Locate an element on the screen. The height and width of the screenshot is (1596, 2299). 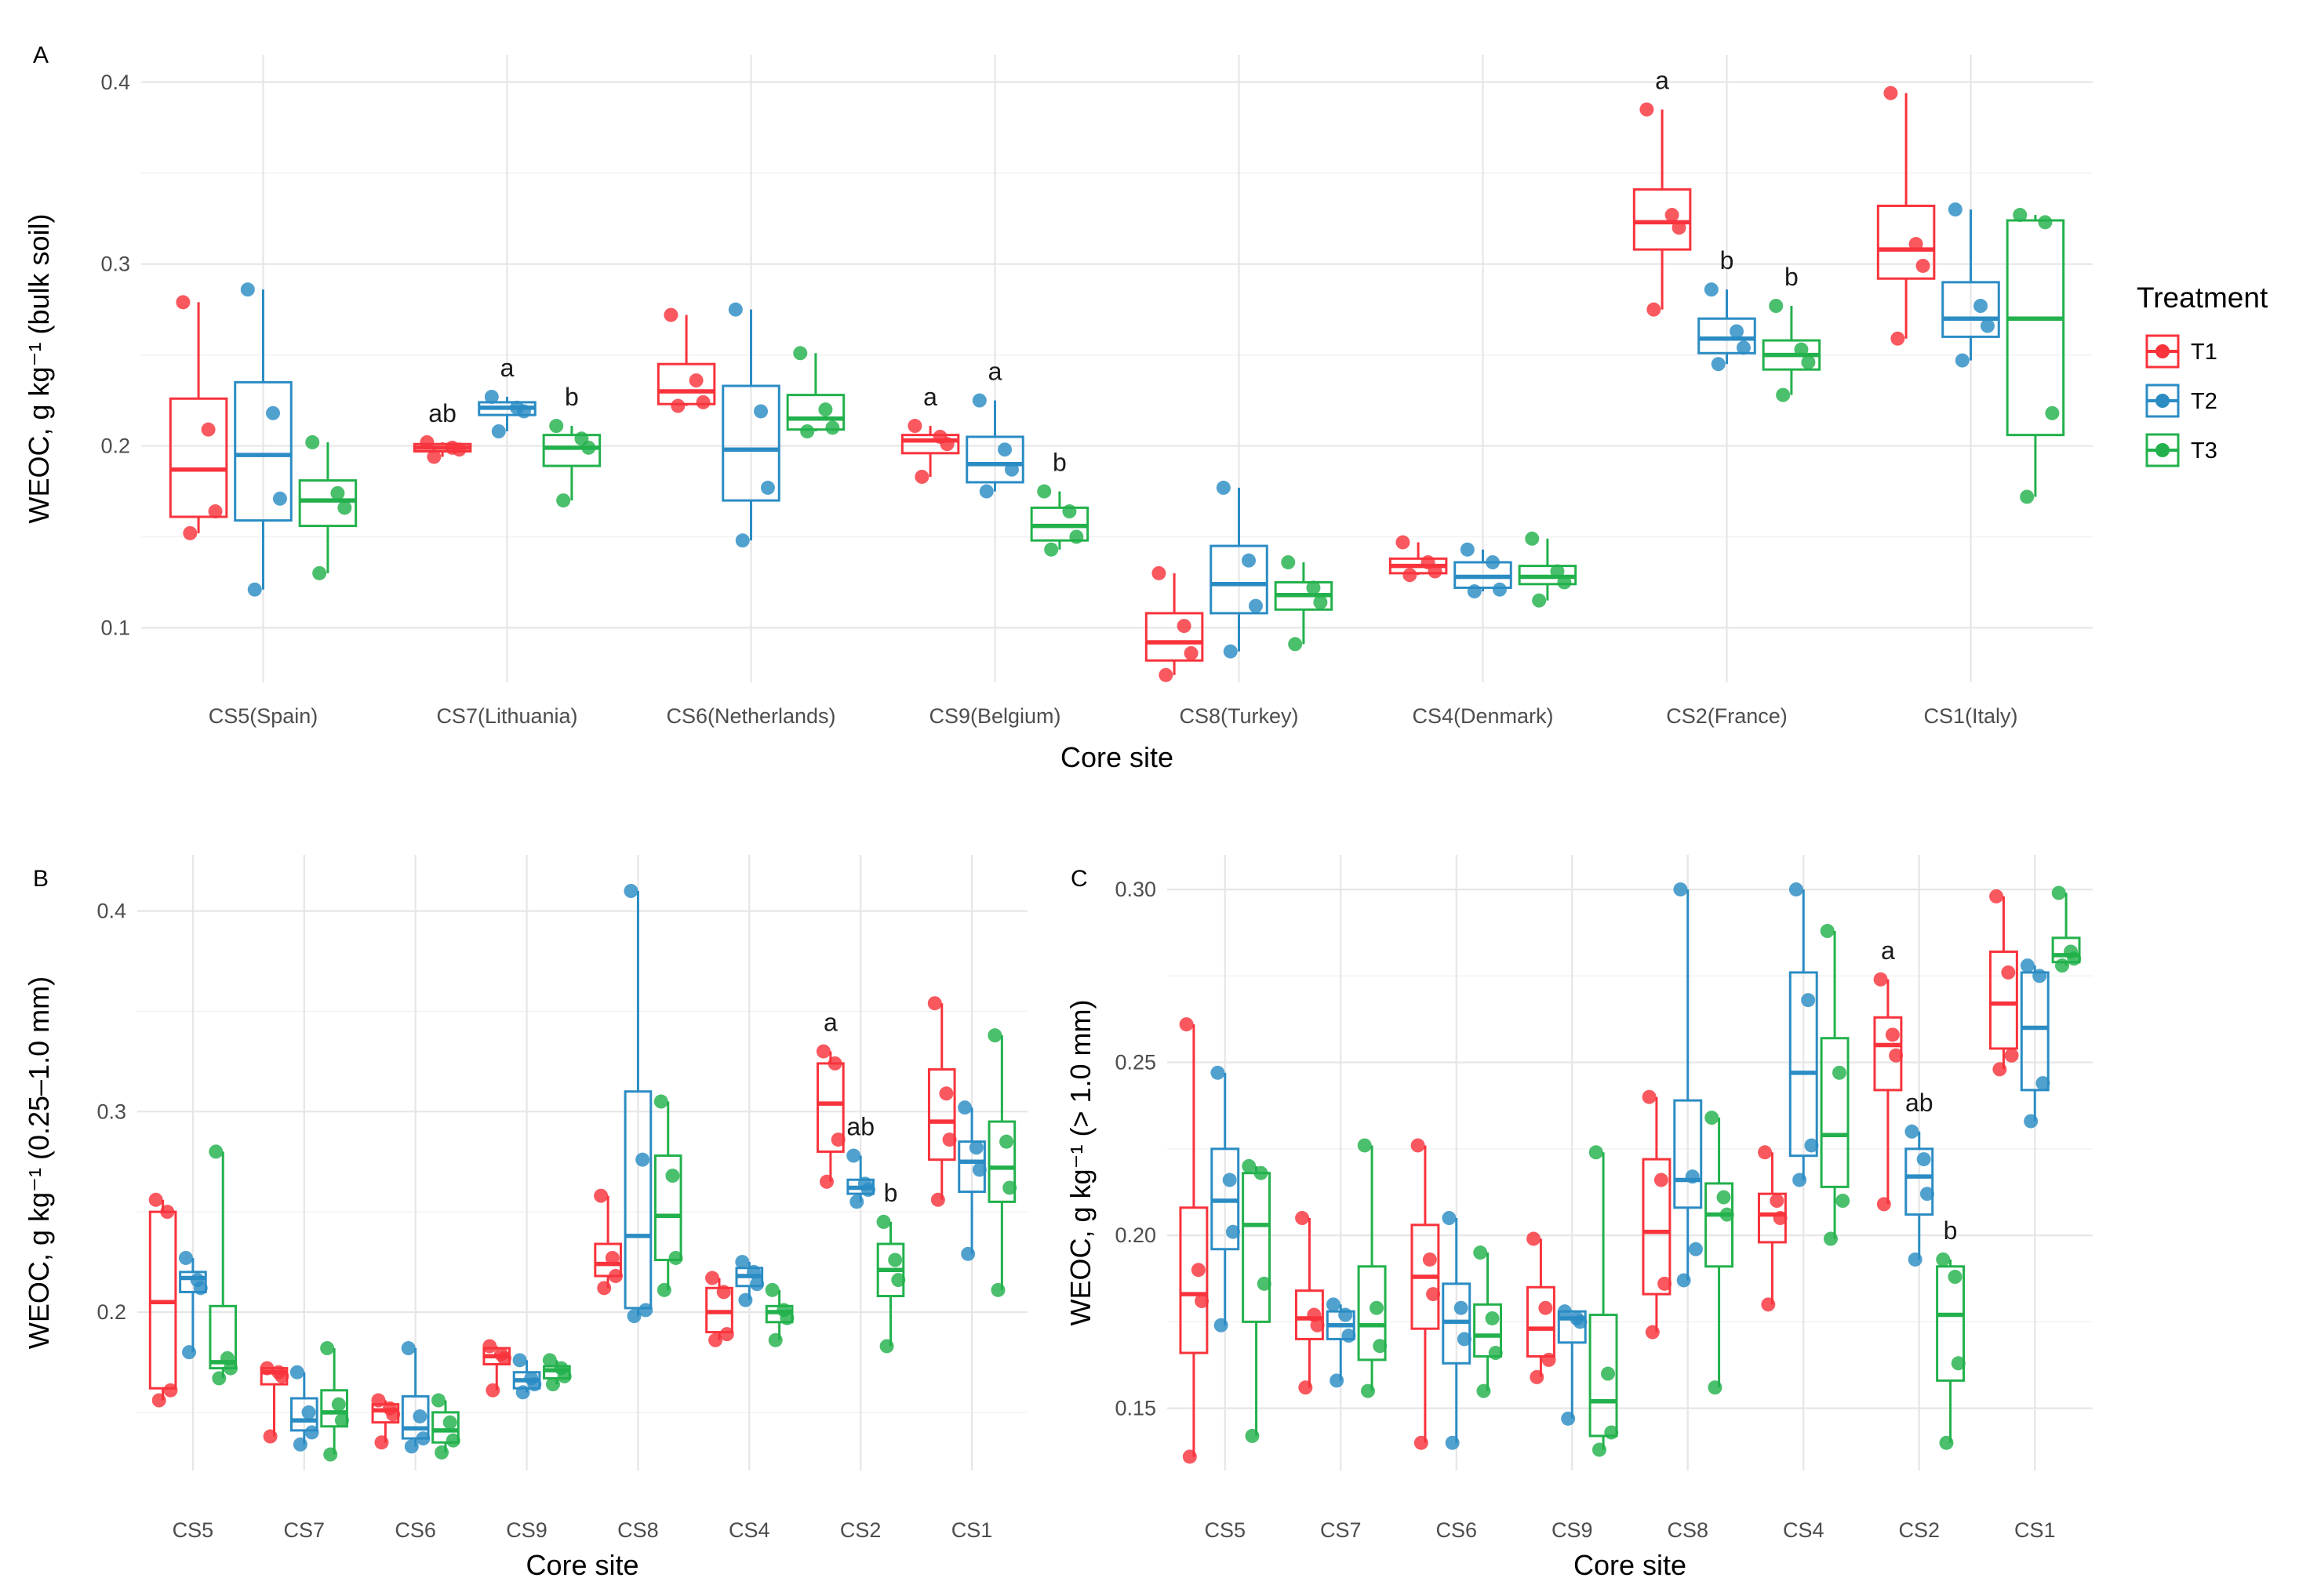
x-axis-title: Core site is located at coordinates (582, 1565).